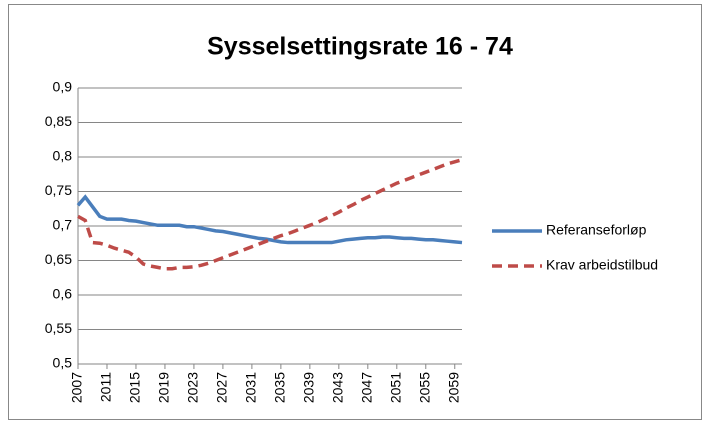 The height and width of the screenshot is (425, 705). I want to click on y-tick-label: 0,9, so click(63, 87).